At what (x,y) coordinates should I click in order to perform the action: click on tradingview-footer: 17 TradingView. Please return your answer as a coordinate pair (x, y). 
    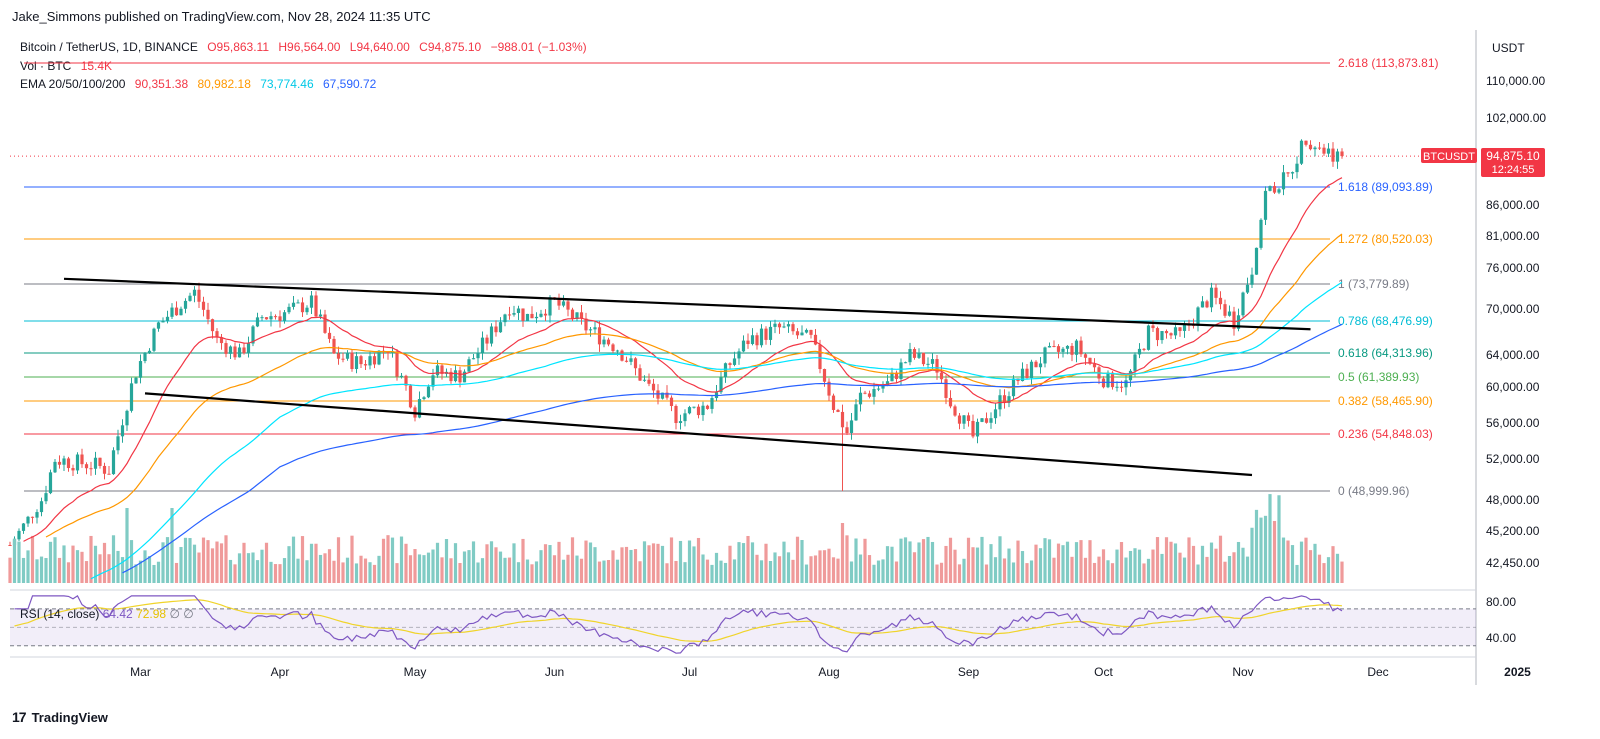
    Looking at the image, I should click on (60, 717).